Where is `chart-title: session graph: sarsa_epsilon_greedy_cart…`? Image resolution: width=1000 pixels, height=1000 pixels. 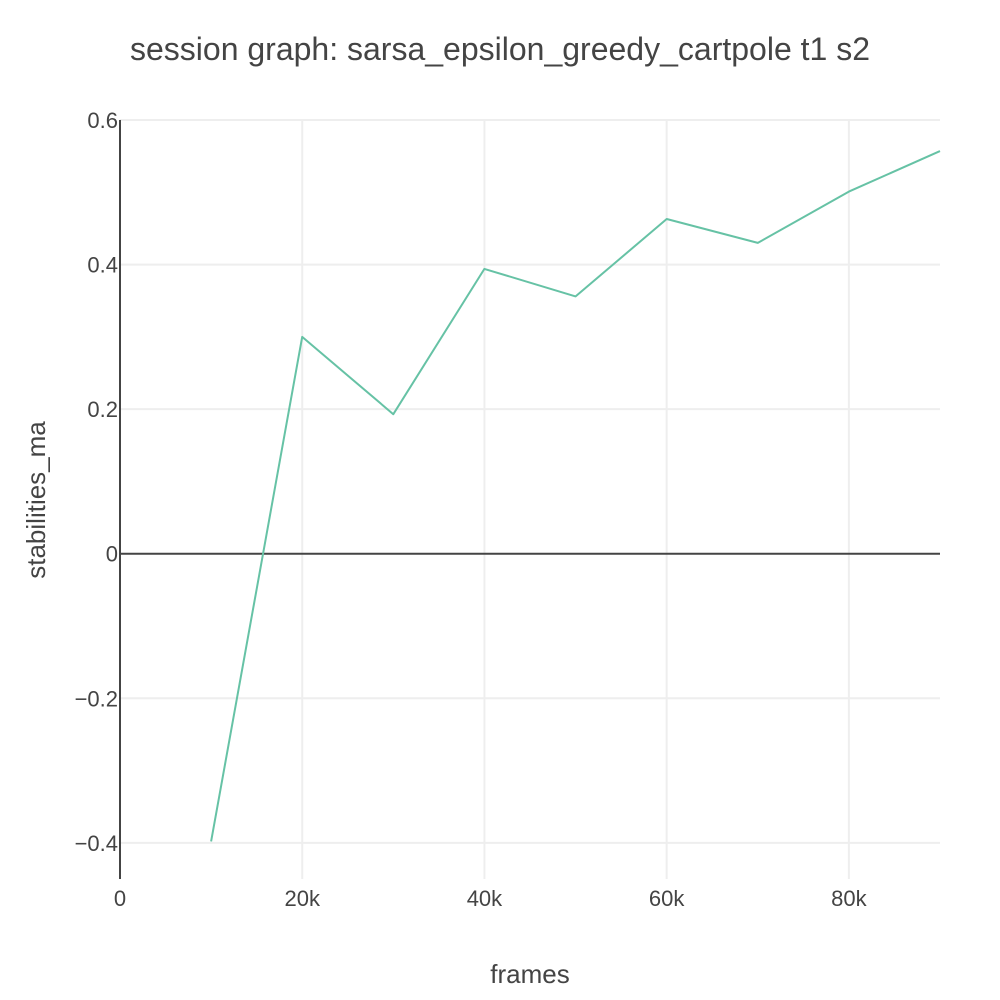 chart-title: session graph: sarsa_epsilon_greedy_cart… is located at coordinates (500, 49).